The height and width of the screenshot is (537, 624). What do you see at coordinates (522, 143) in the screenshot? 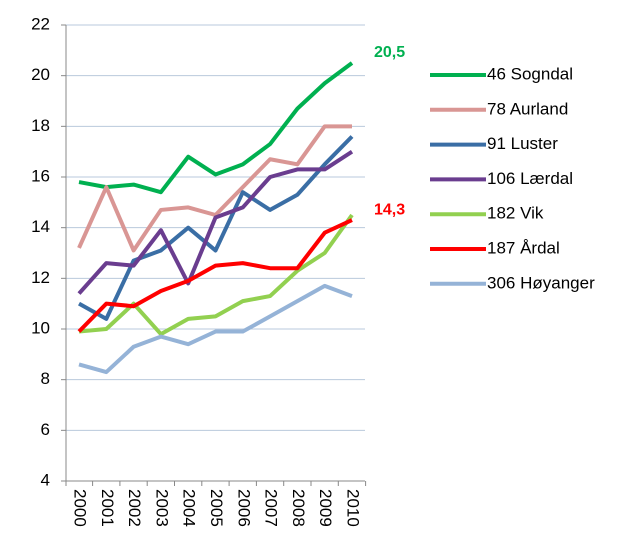
I see `legend-label: 91 Luster` at bounding box center [522, 143].